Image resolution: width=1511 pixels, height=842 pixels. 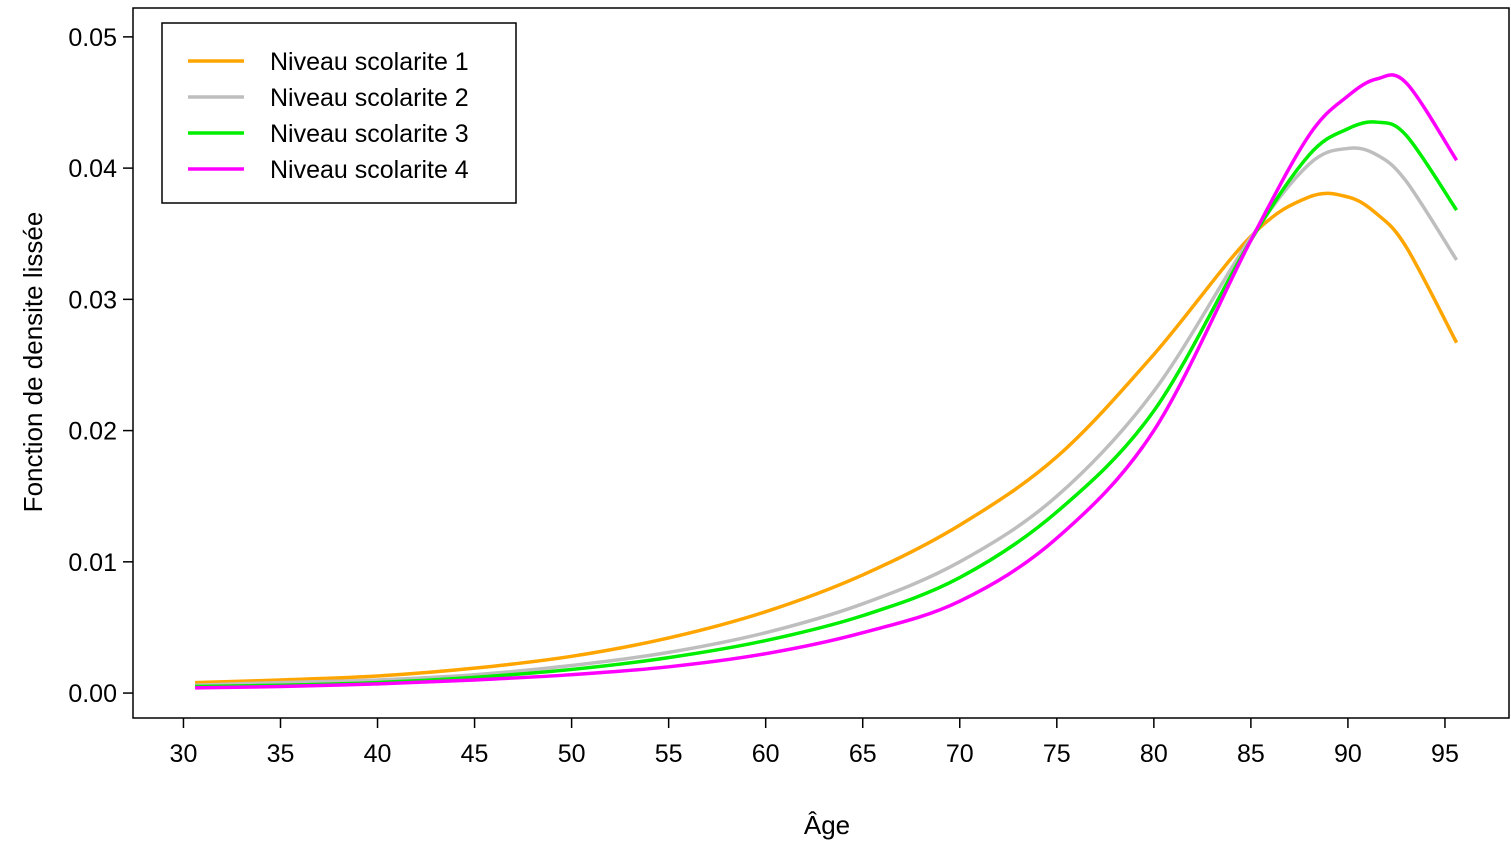 I want to click on y-tick-label: 0.04, so click(x=92, y=169).